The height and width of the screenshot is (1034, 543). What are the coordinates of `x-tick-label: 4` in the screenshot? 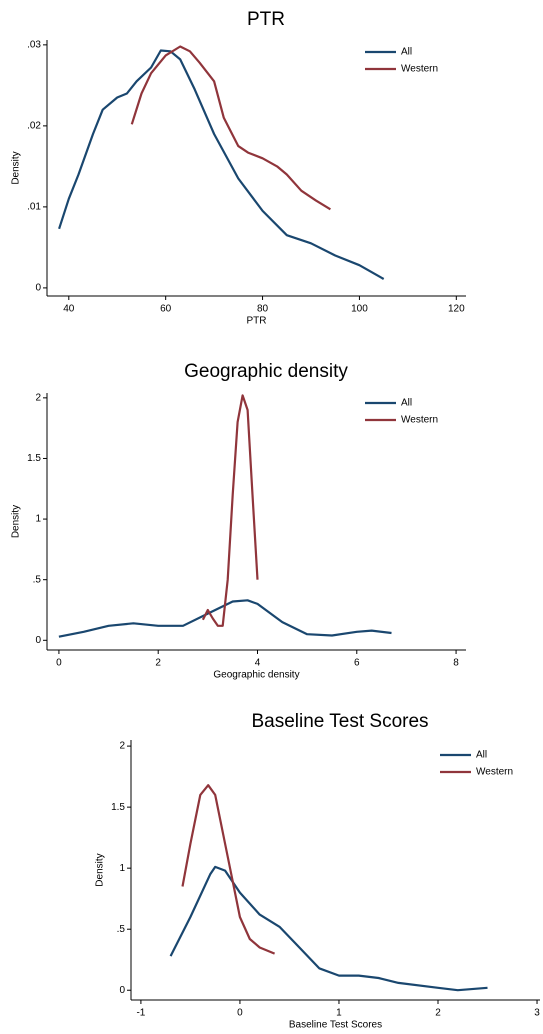 It's located at (258, 663).